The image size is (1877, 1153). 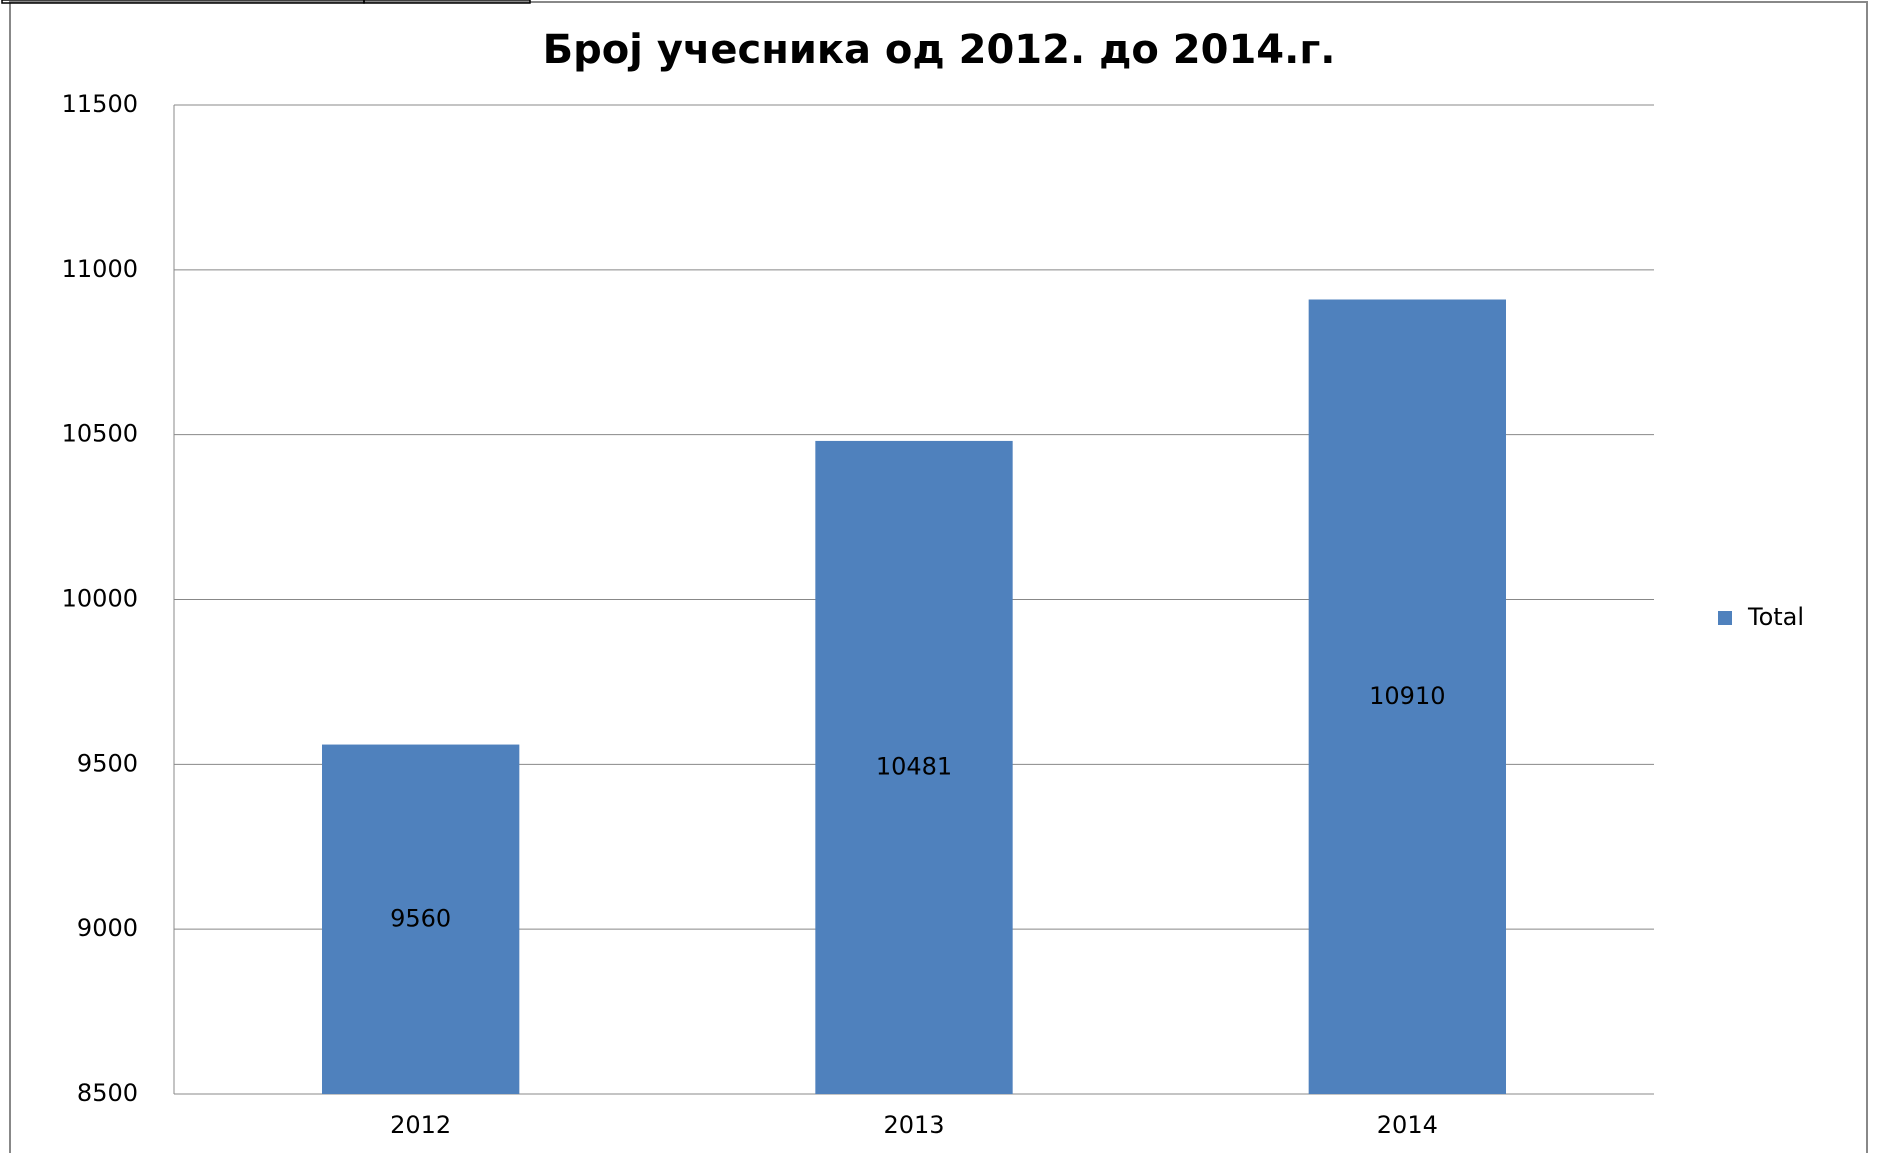 What do you see at coordinates (1775, 617) in the screenshot?
I see `legend-label: Total` at bounding box center [1775, 617].